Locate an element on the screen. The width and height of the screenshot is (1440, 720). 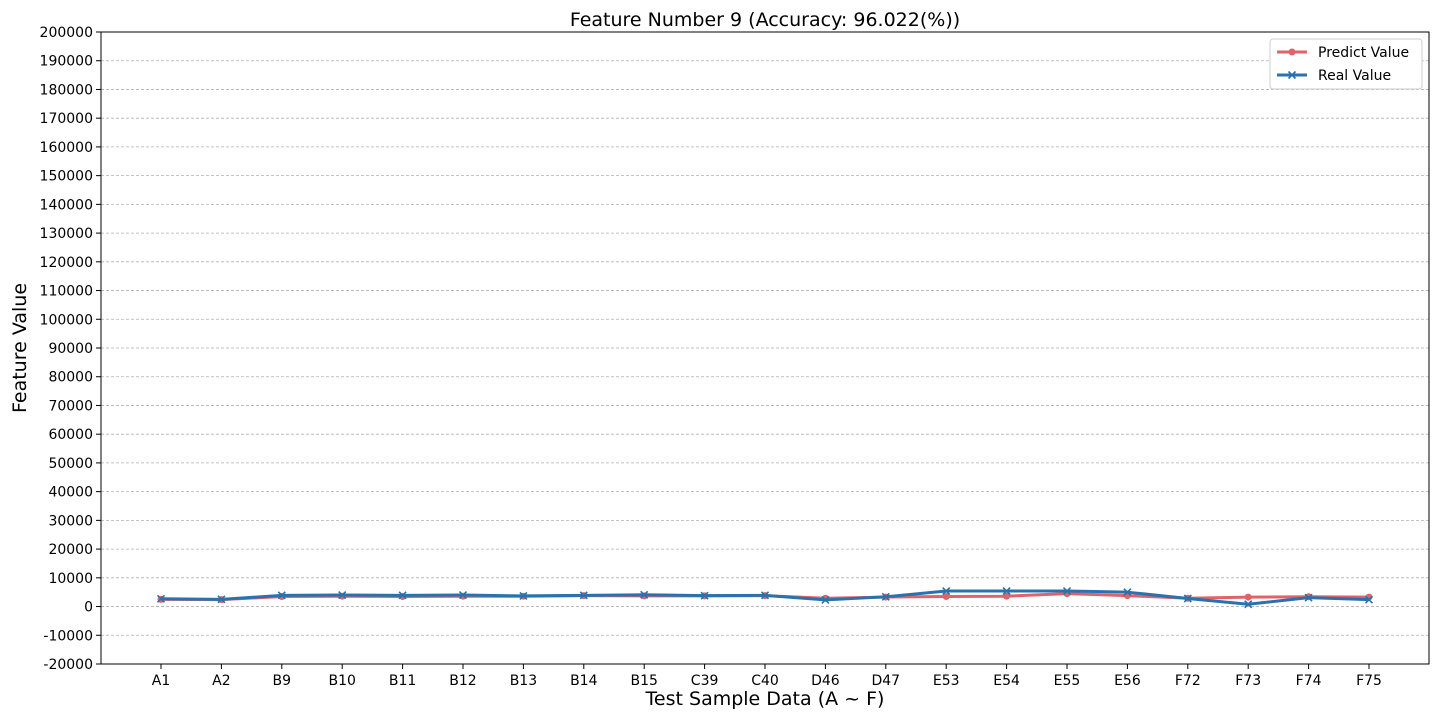
x-tick-label: C40 is located at coordinates (765, 681).